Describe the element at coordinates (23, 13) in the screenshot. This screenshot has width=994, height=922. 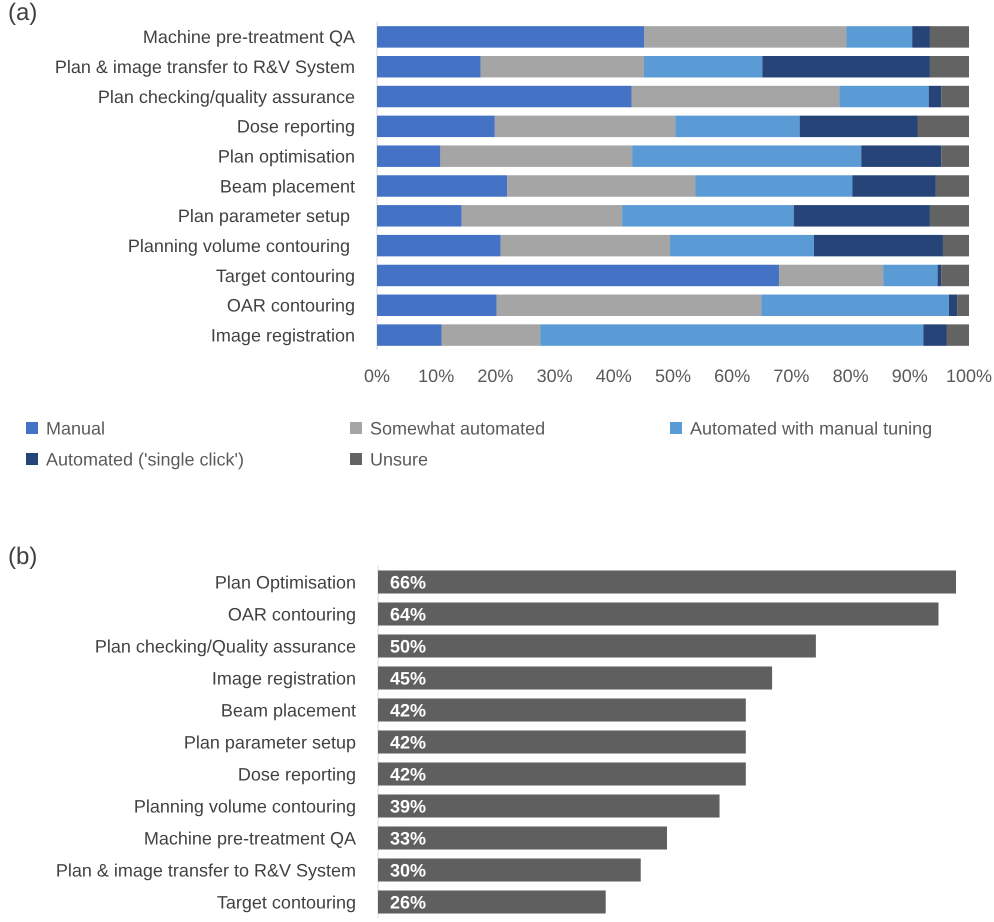
I see `text: (a)` at that location.